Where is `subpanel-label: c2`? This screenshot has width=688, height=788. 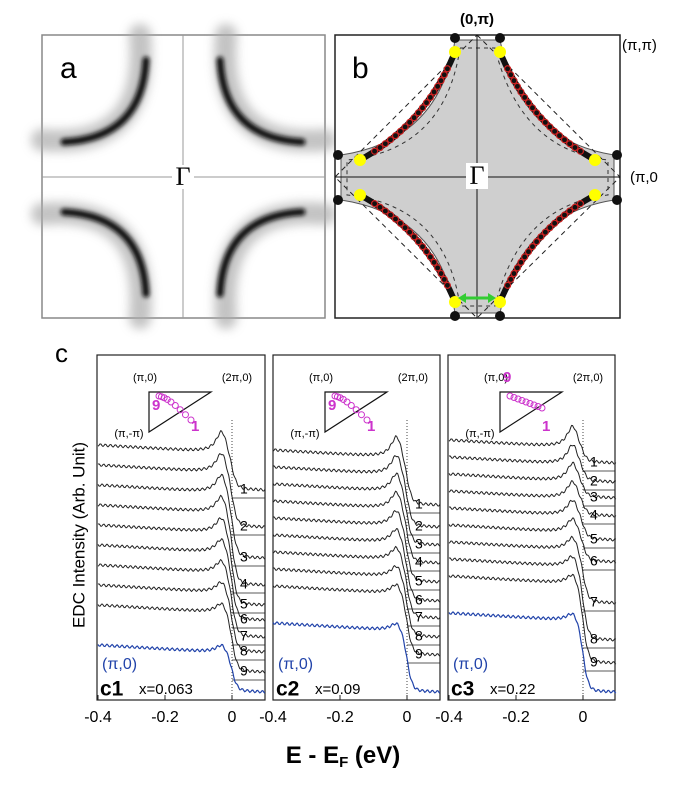
subpanel-label: c2 is located at coordinates (287, 689).